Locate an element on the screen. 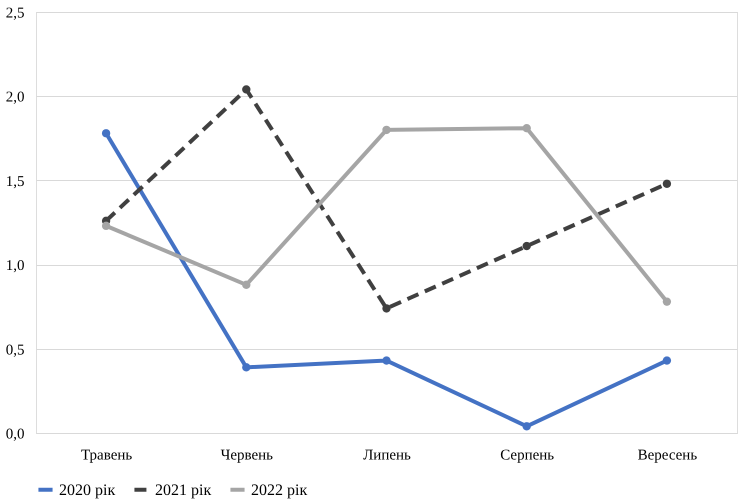 The image size is (742, 503). x-tick-label: Липень is located at coordinates (387, 456).